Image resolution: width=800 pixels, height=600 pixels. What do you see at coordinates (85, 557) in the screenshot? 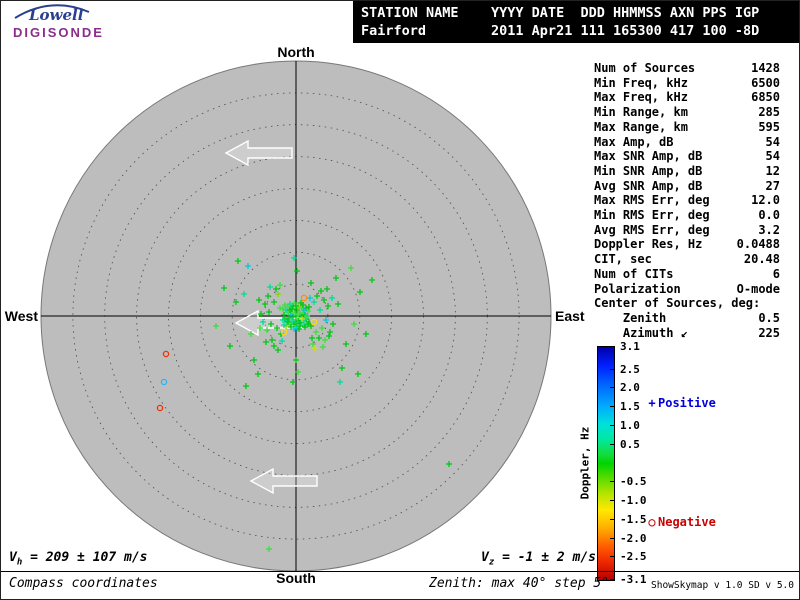
I see `vh-value: = 209 ± 107 m/s` at bounding box center [85, 557].